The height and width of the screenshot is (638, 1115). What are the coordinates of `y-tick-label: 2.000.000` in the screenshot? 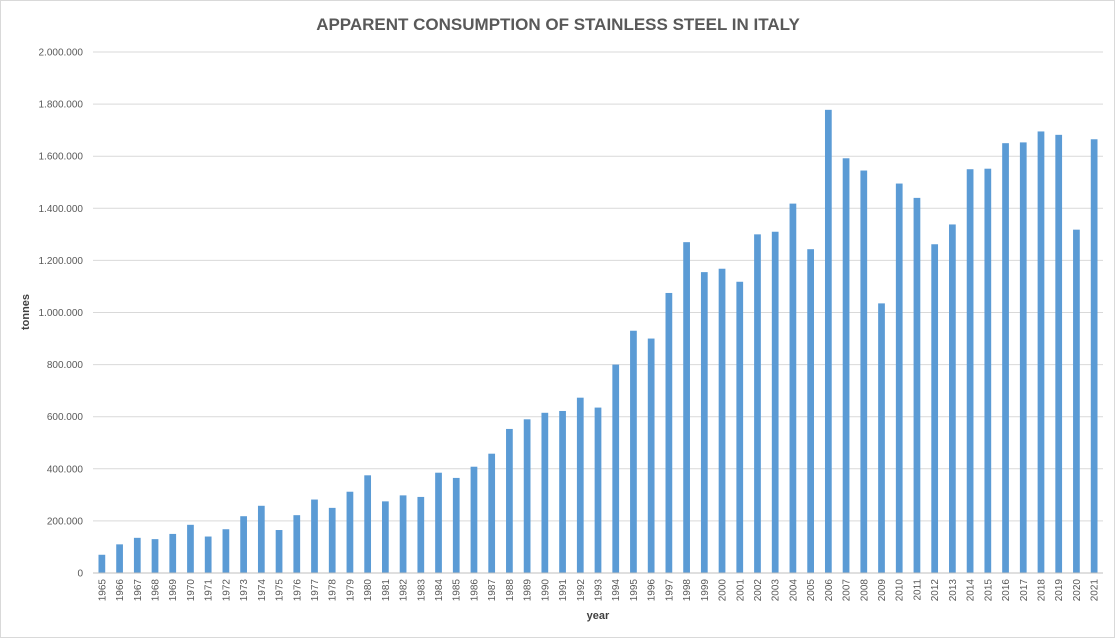 It's located at (61, 53).